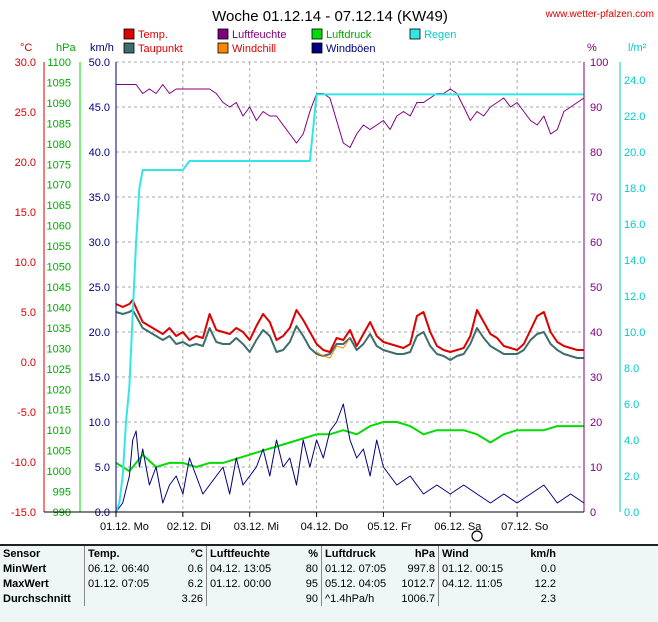  I want to click on humidity-tick-label: 70, so click(596, 198).